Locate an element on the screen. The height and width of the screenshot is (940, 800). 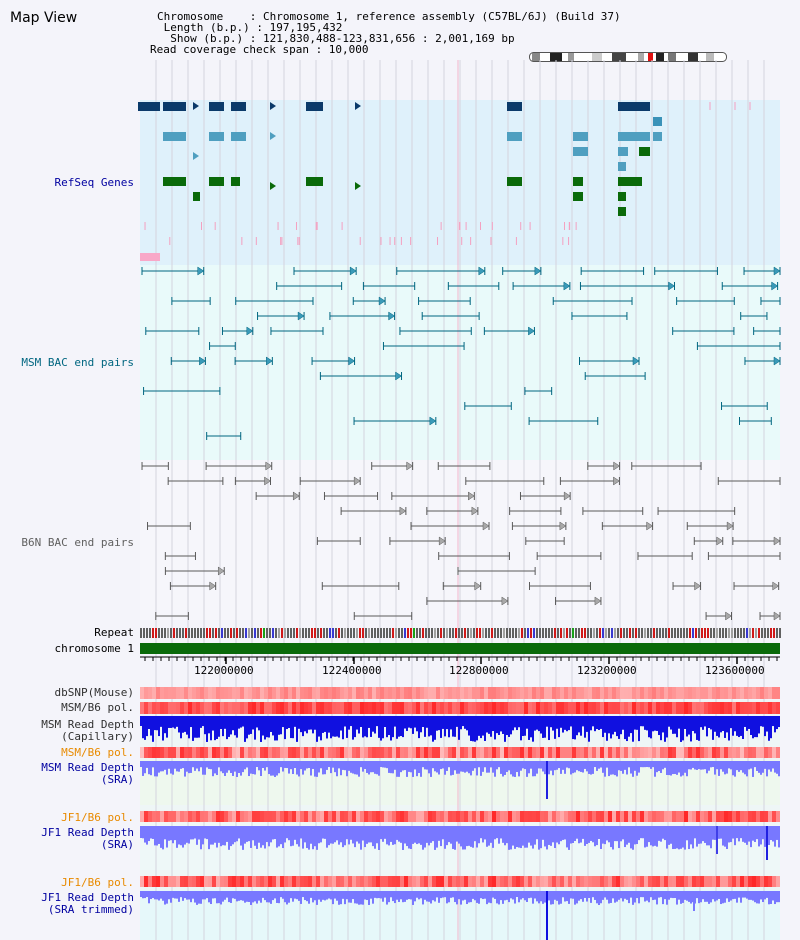
bac-end-arrow is located at coordinates (567, 496).